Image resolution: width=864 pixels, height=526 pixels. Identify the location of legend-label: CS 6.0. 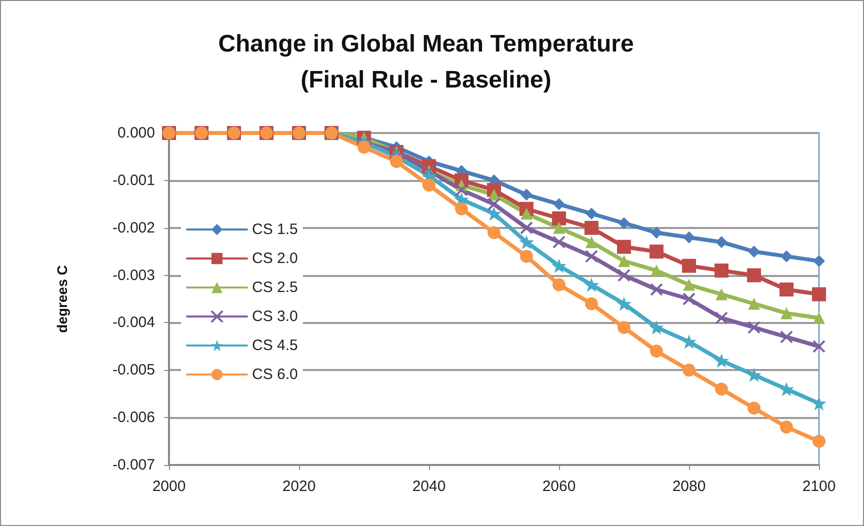
(275, 374).